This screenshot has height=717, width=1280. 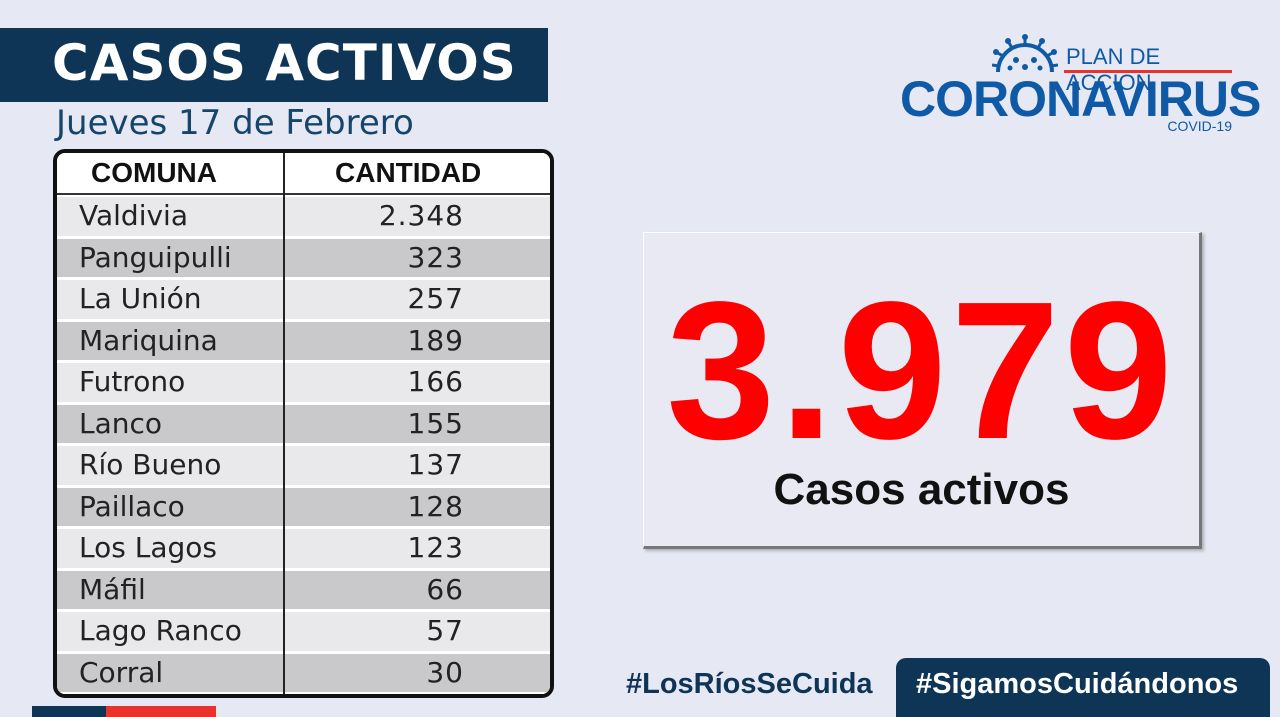 I want to click on bottom-strip-blue, so click(x=69, y=711).